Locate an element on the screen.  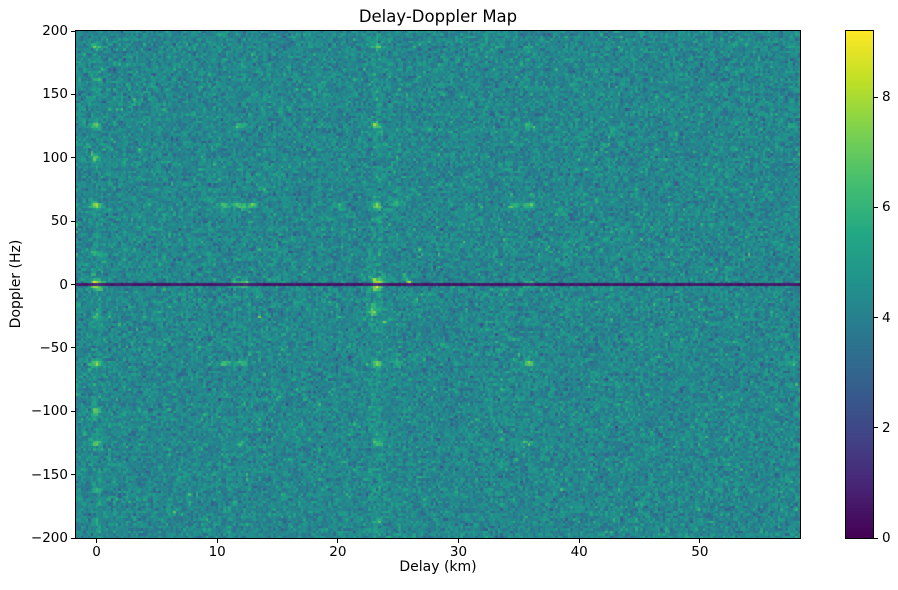
colorbar-tick-label: 2 is located at coordinates (886, 427).